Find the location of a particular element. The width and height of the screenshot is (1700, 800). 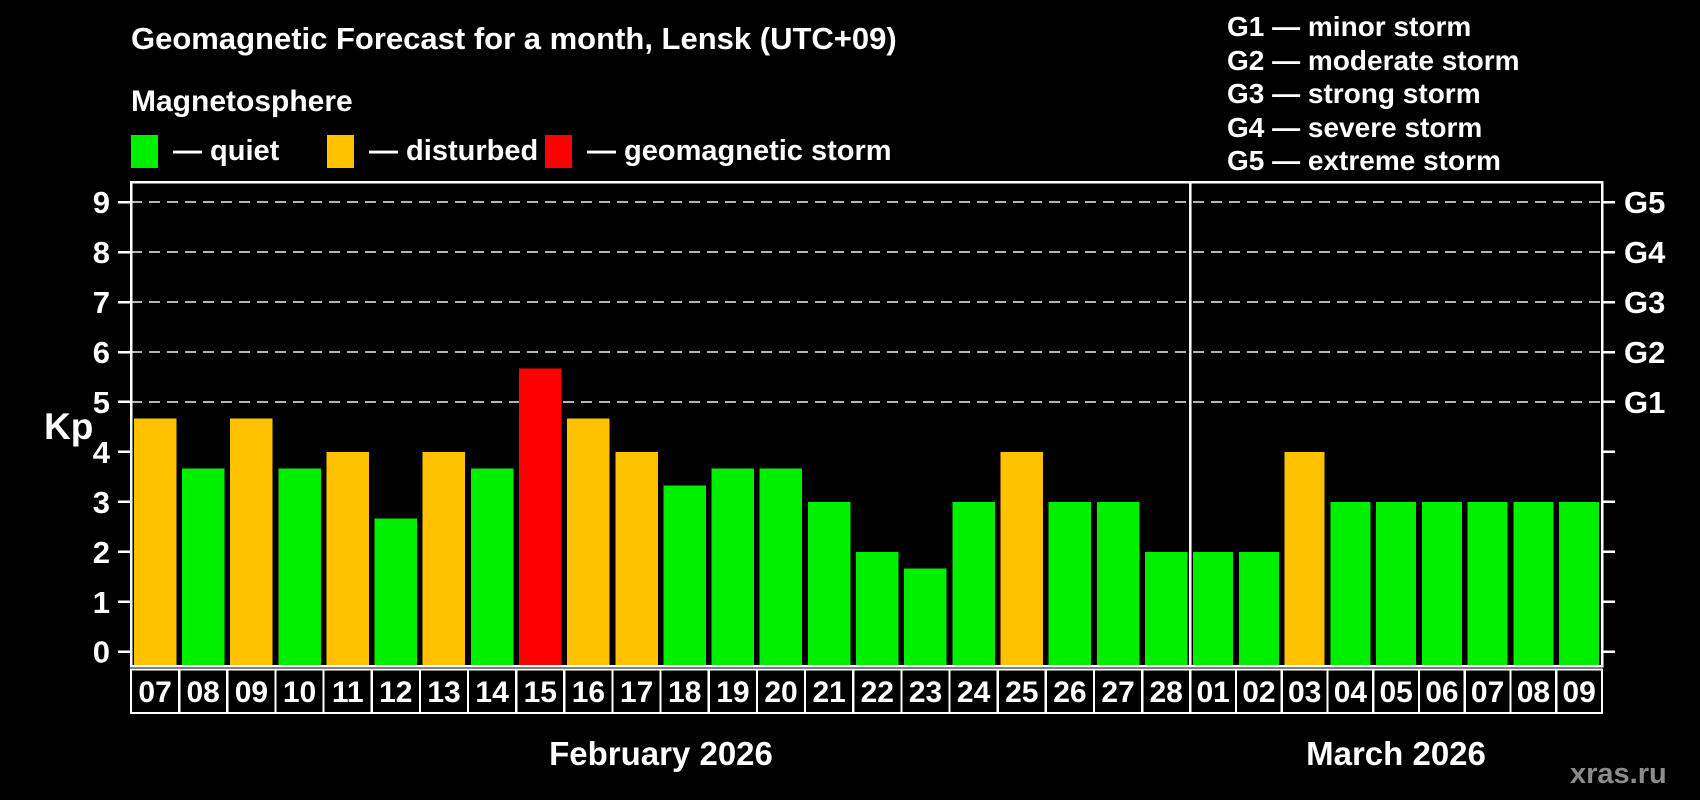

y-tick-label-5: 5 is located at coordinates (101, 402).